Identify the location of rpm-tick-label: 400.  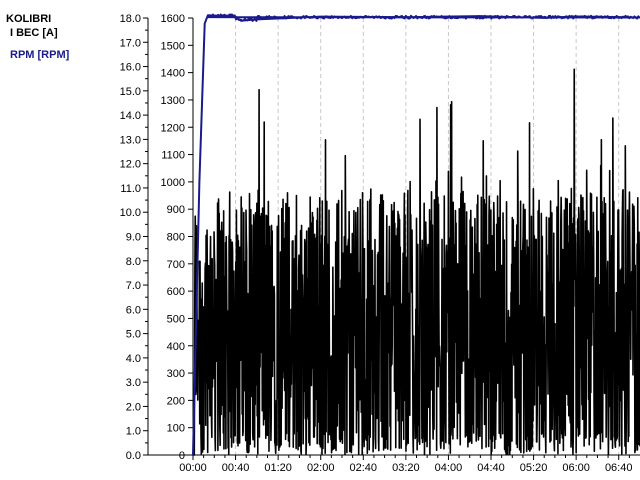
(176, 347).